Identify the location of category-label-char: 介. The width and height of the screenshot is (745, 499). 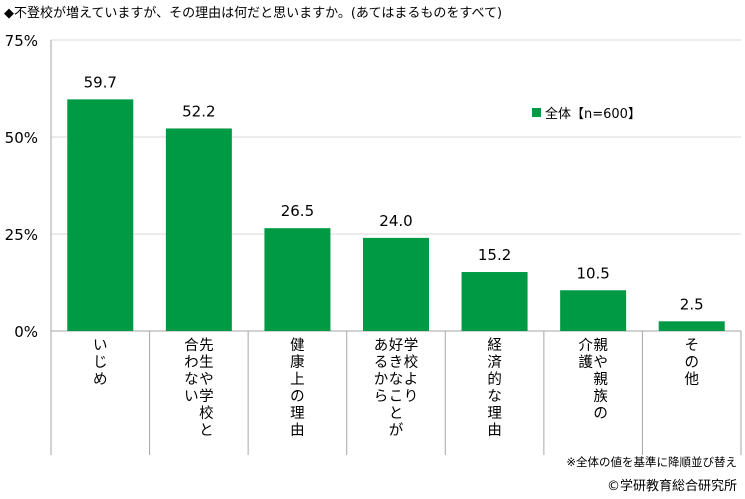
(585, 345).